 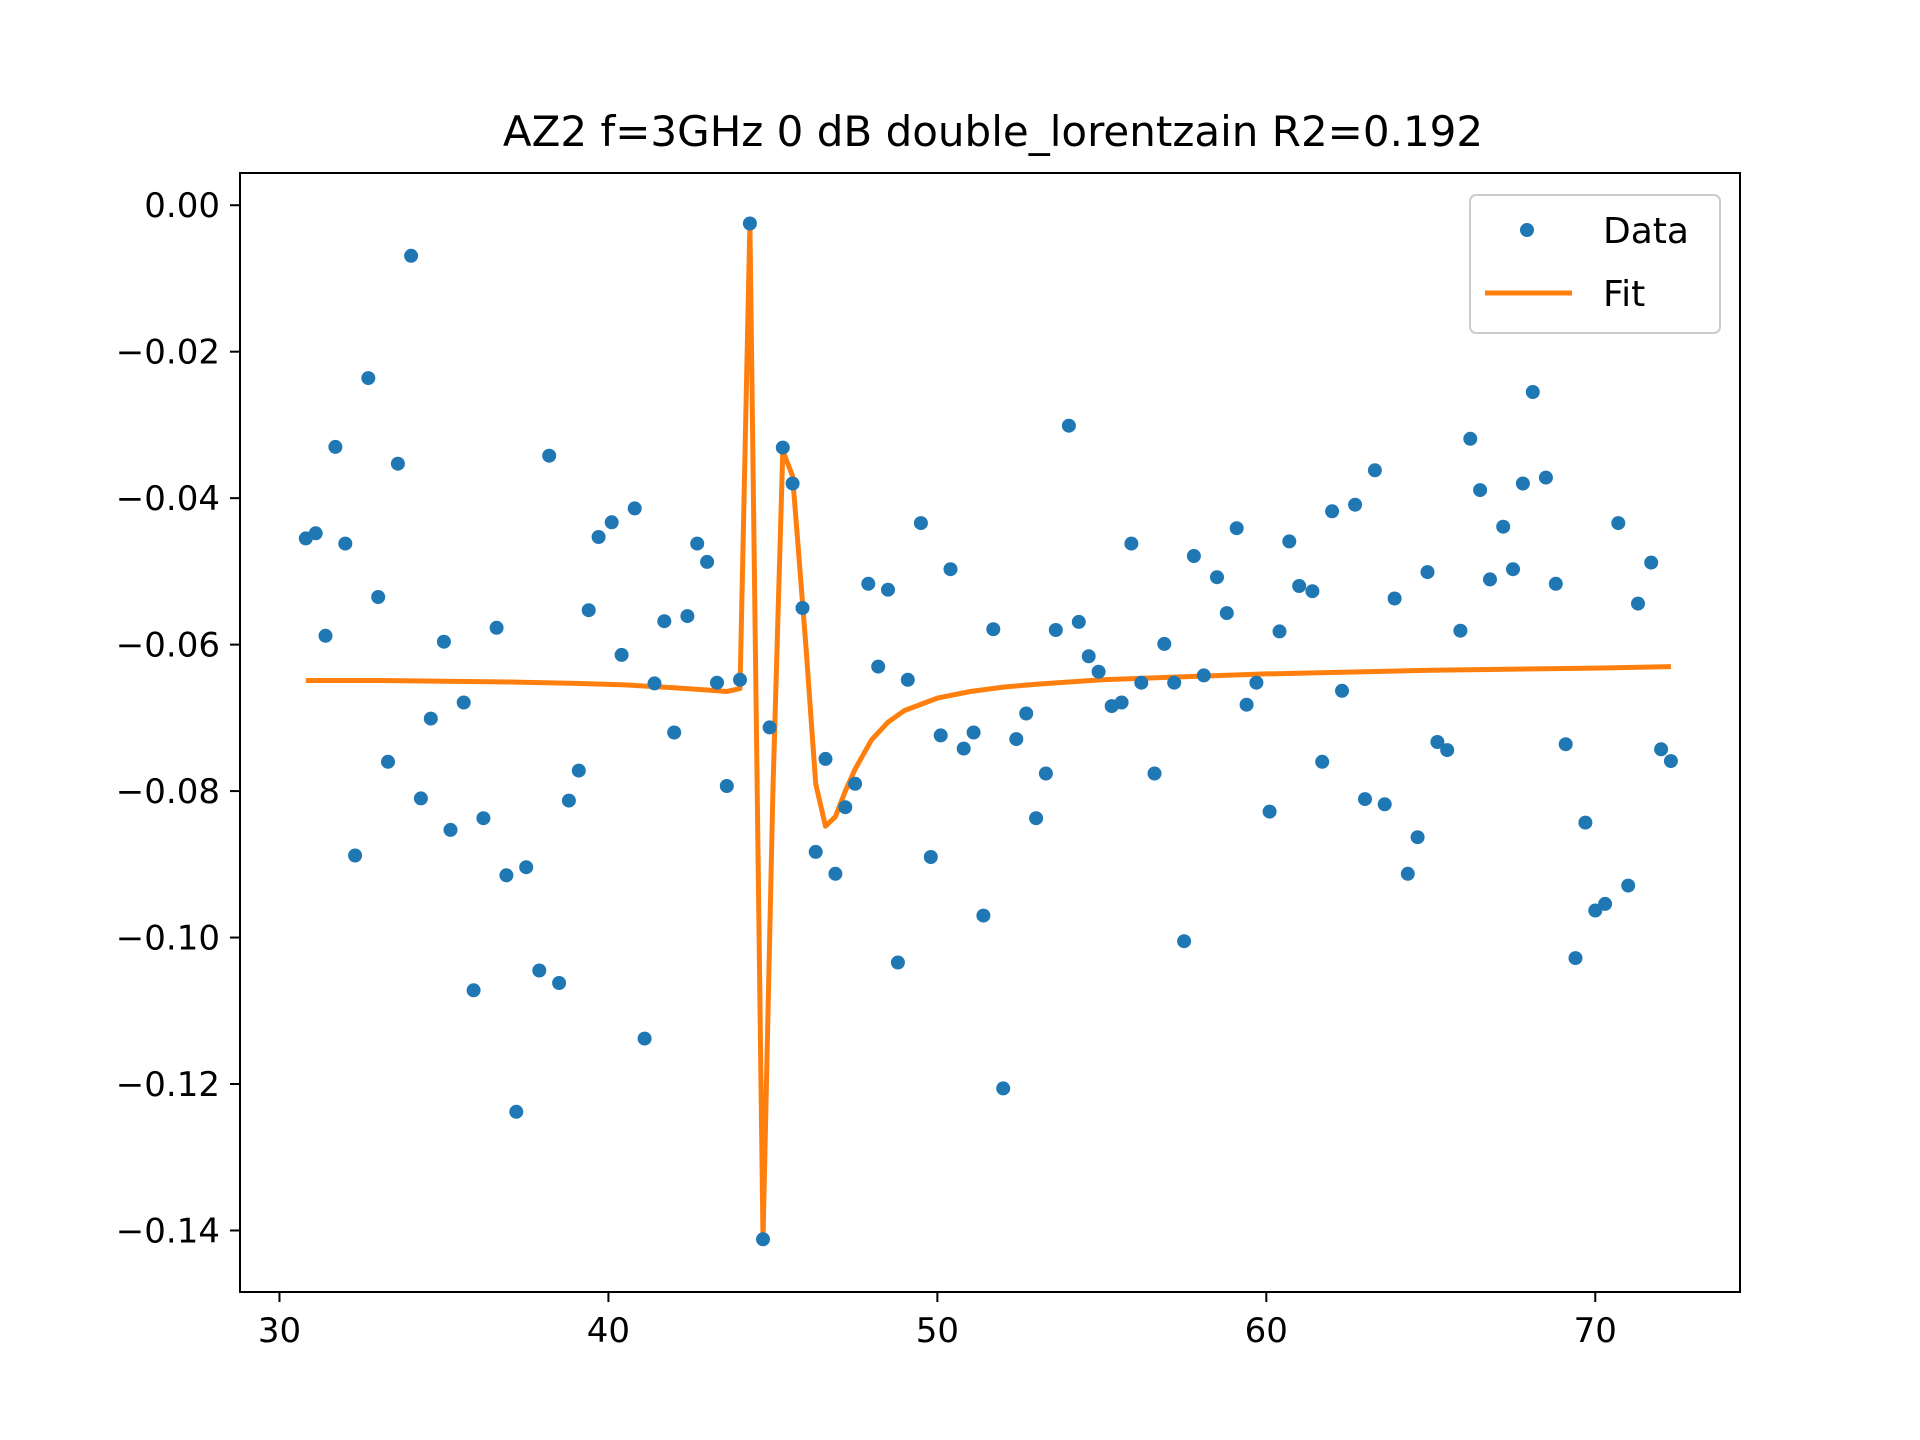 What do you see at coordinates (168, 939) in the screenshot?
I see `y-tick-label: −0.10` at bounding box center [168, 939].